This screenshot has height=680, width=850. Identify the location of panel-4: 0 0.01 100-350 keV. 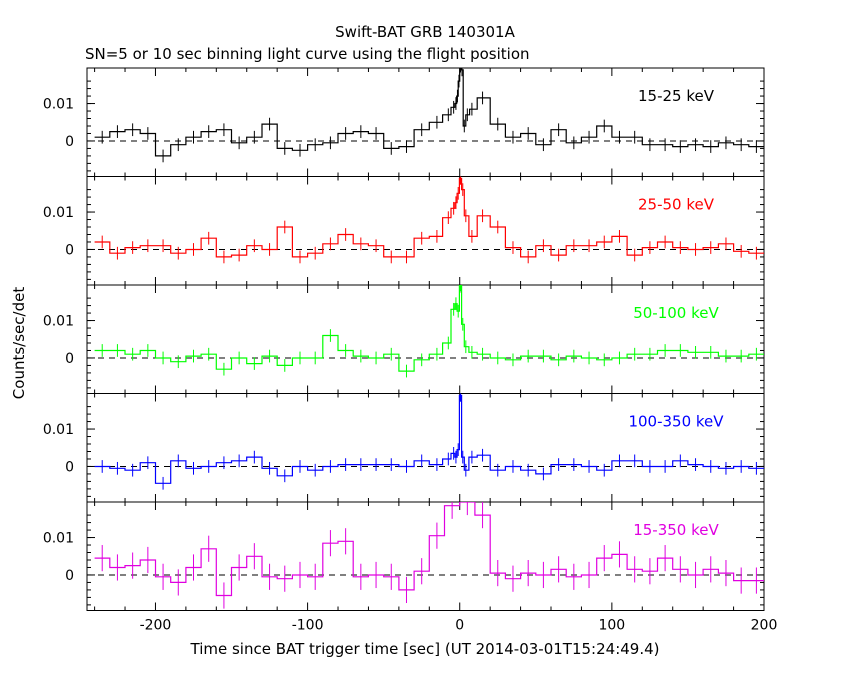
(404, 448).